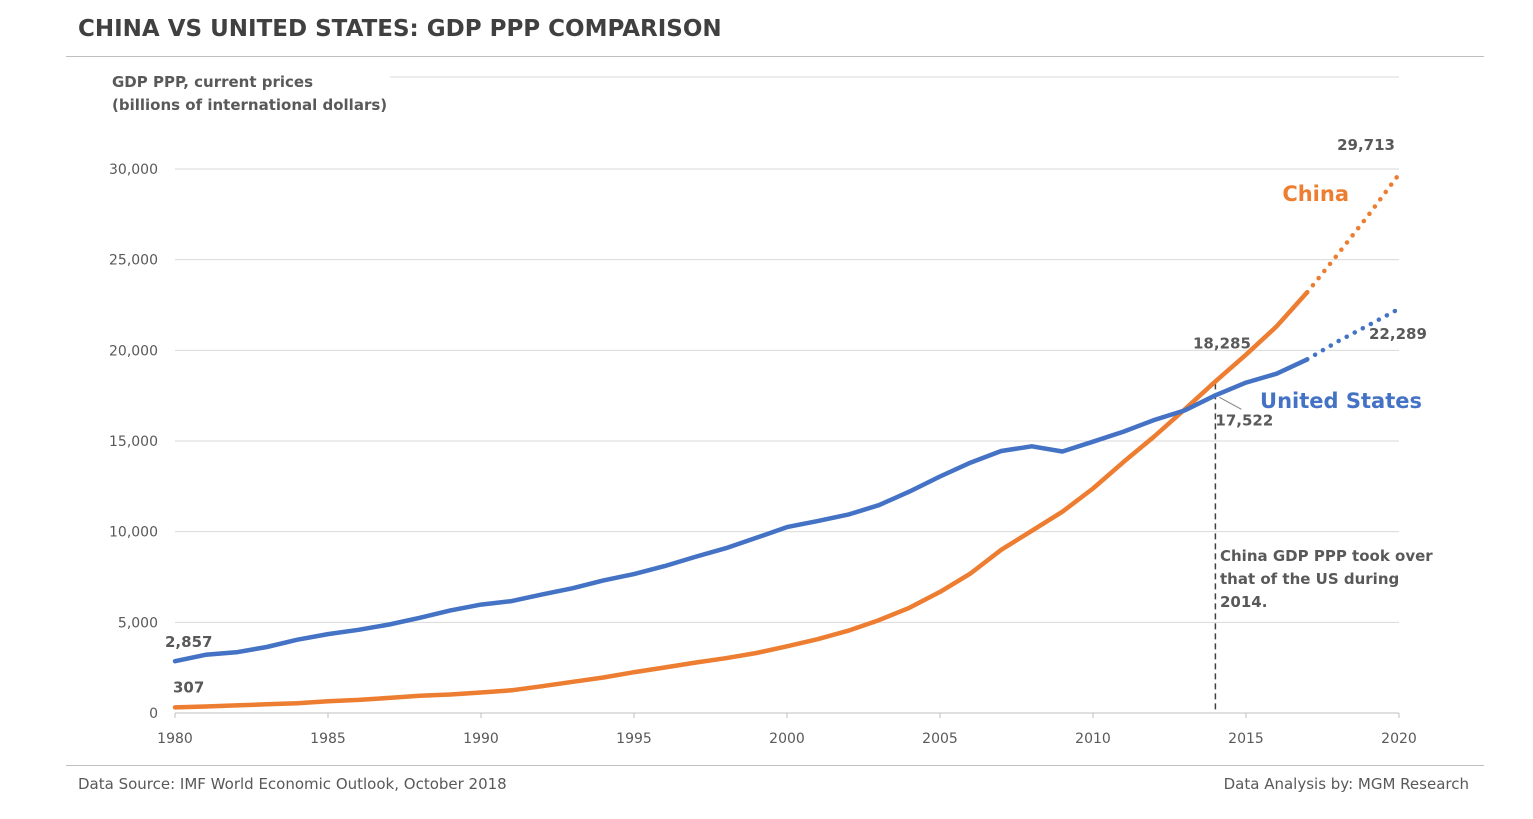  What do you see at coordinates (133, 170) in the screenshot?
I see `y-tick-label: 30,000` at bounding box center [133, 170].